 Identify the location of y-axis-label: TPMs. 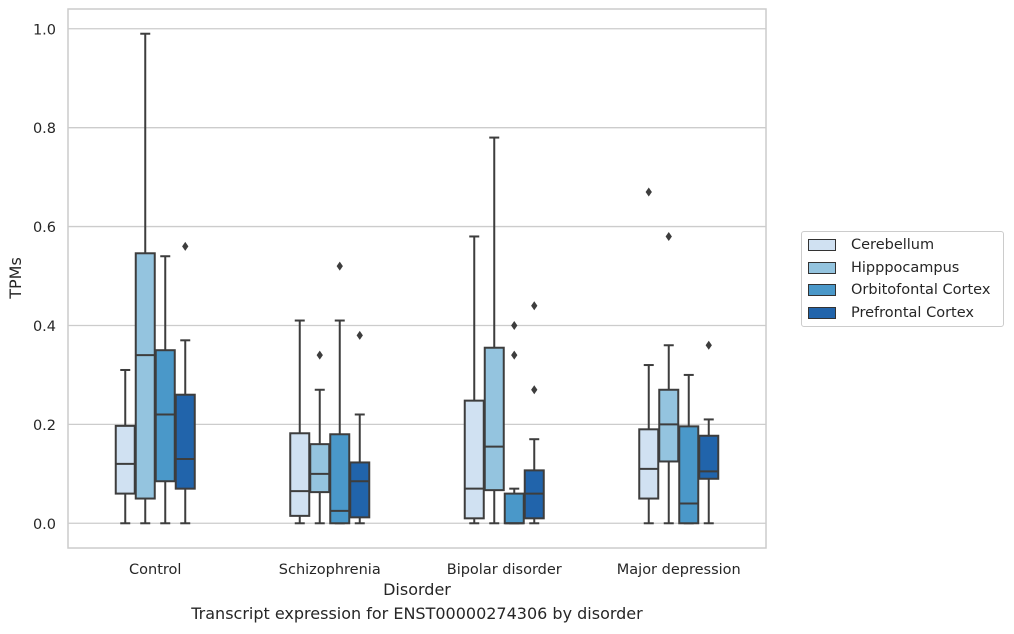
(15, 278).